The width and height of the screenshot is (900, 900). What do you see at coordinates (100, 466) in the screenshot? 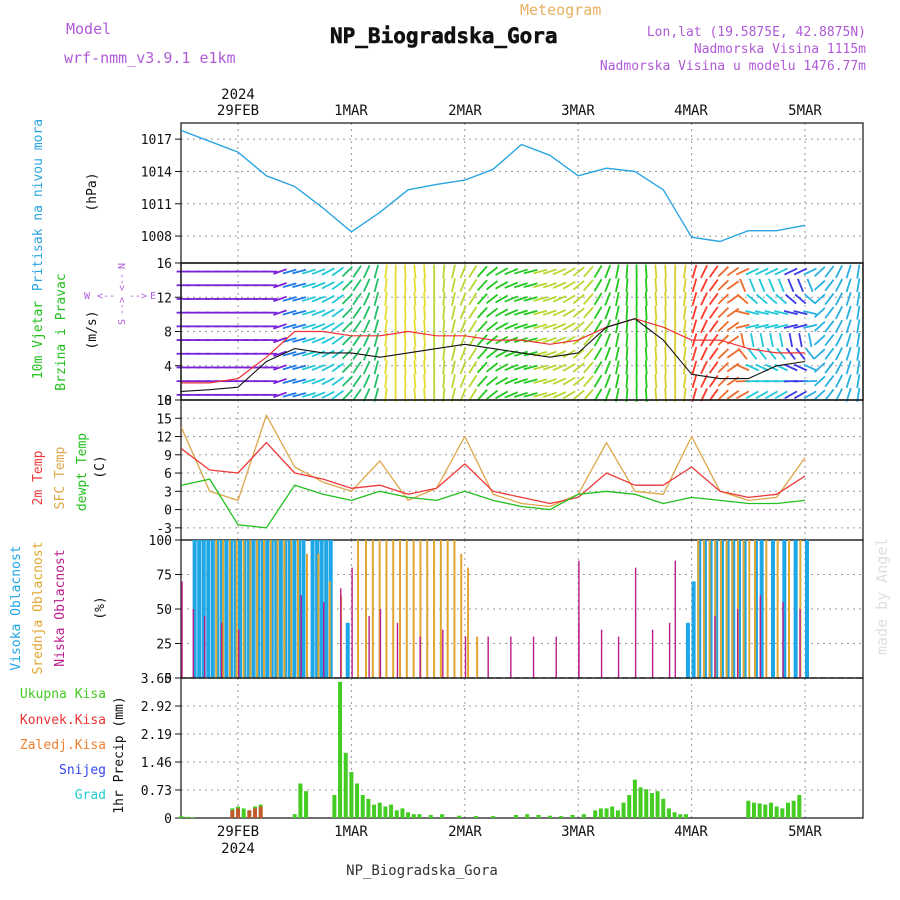
I see `temp-unit: (C)` at bounding box center [100, 466].